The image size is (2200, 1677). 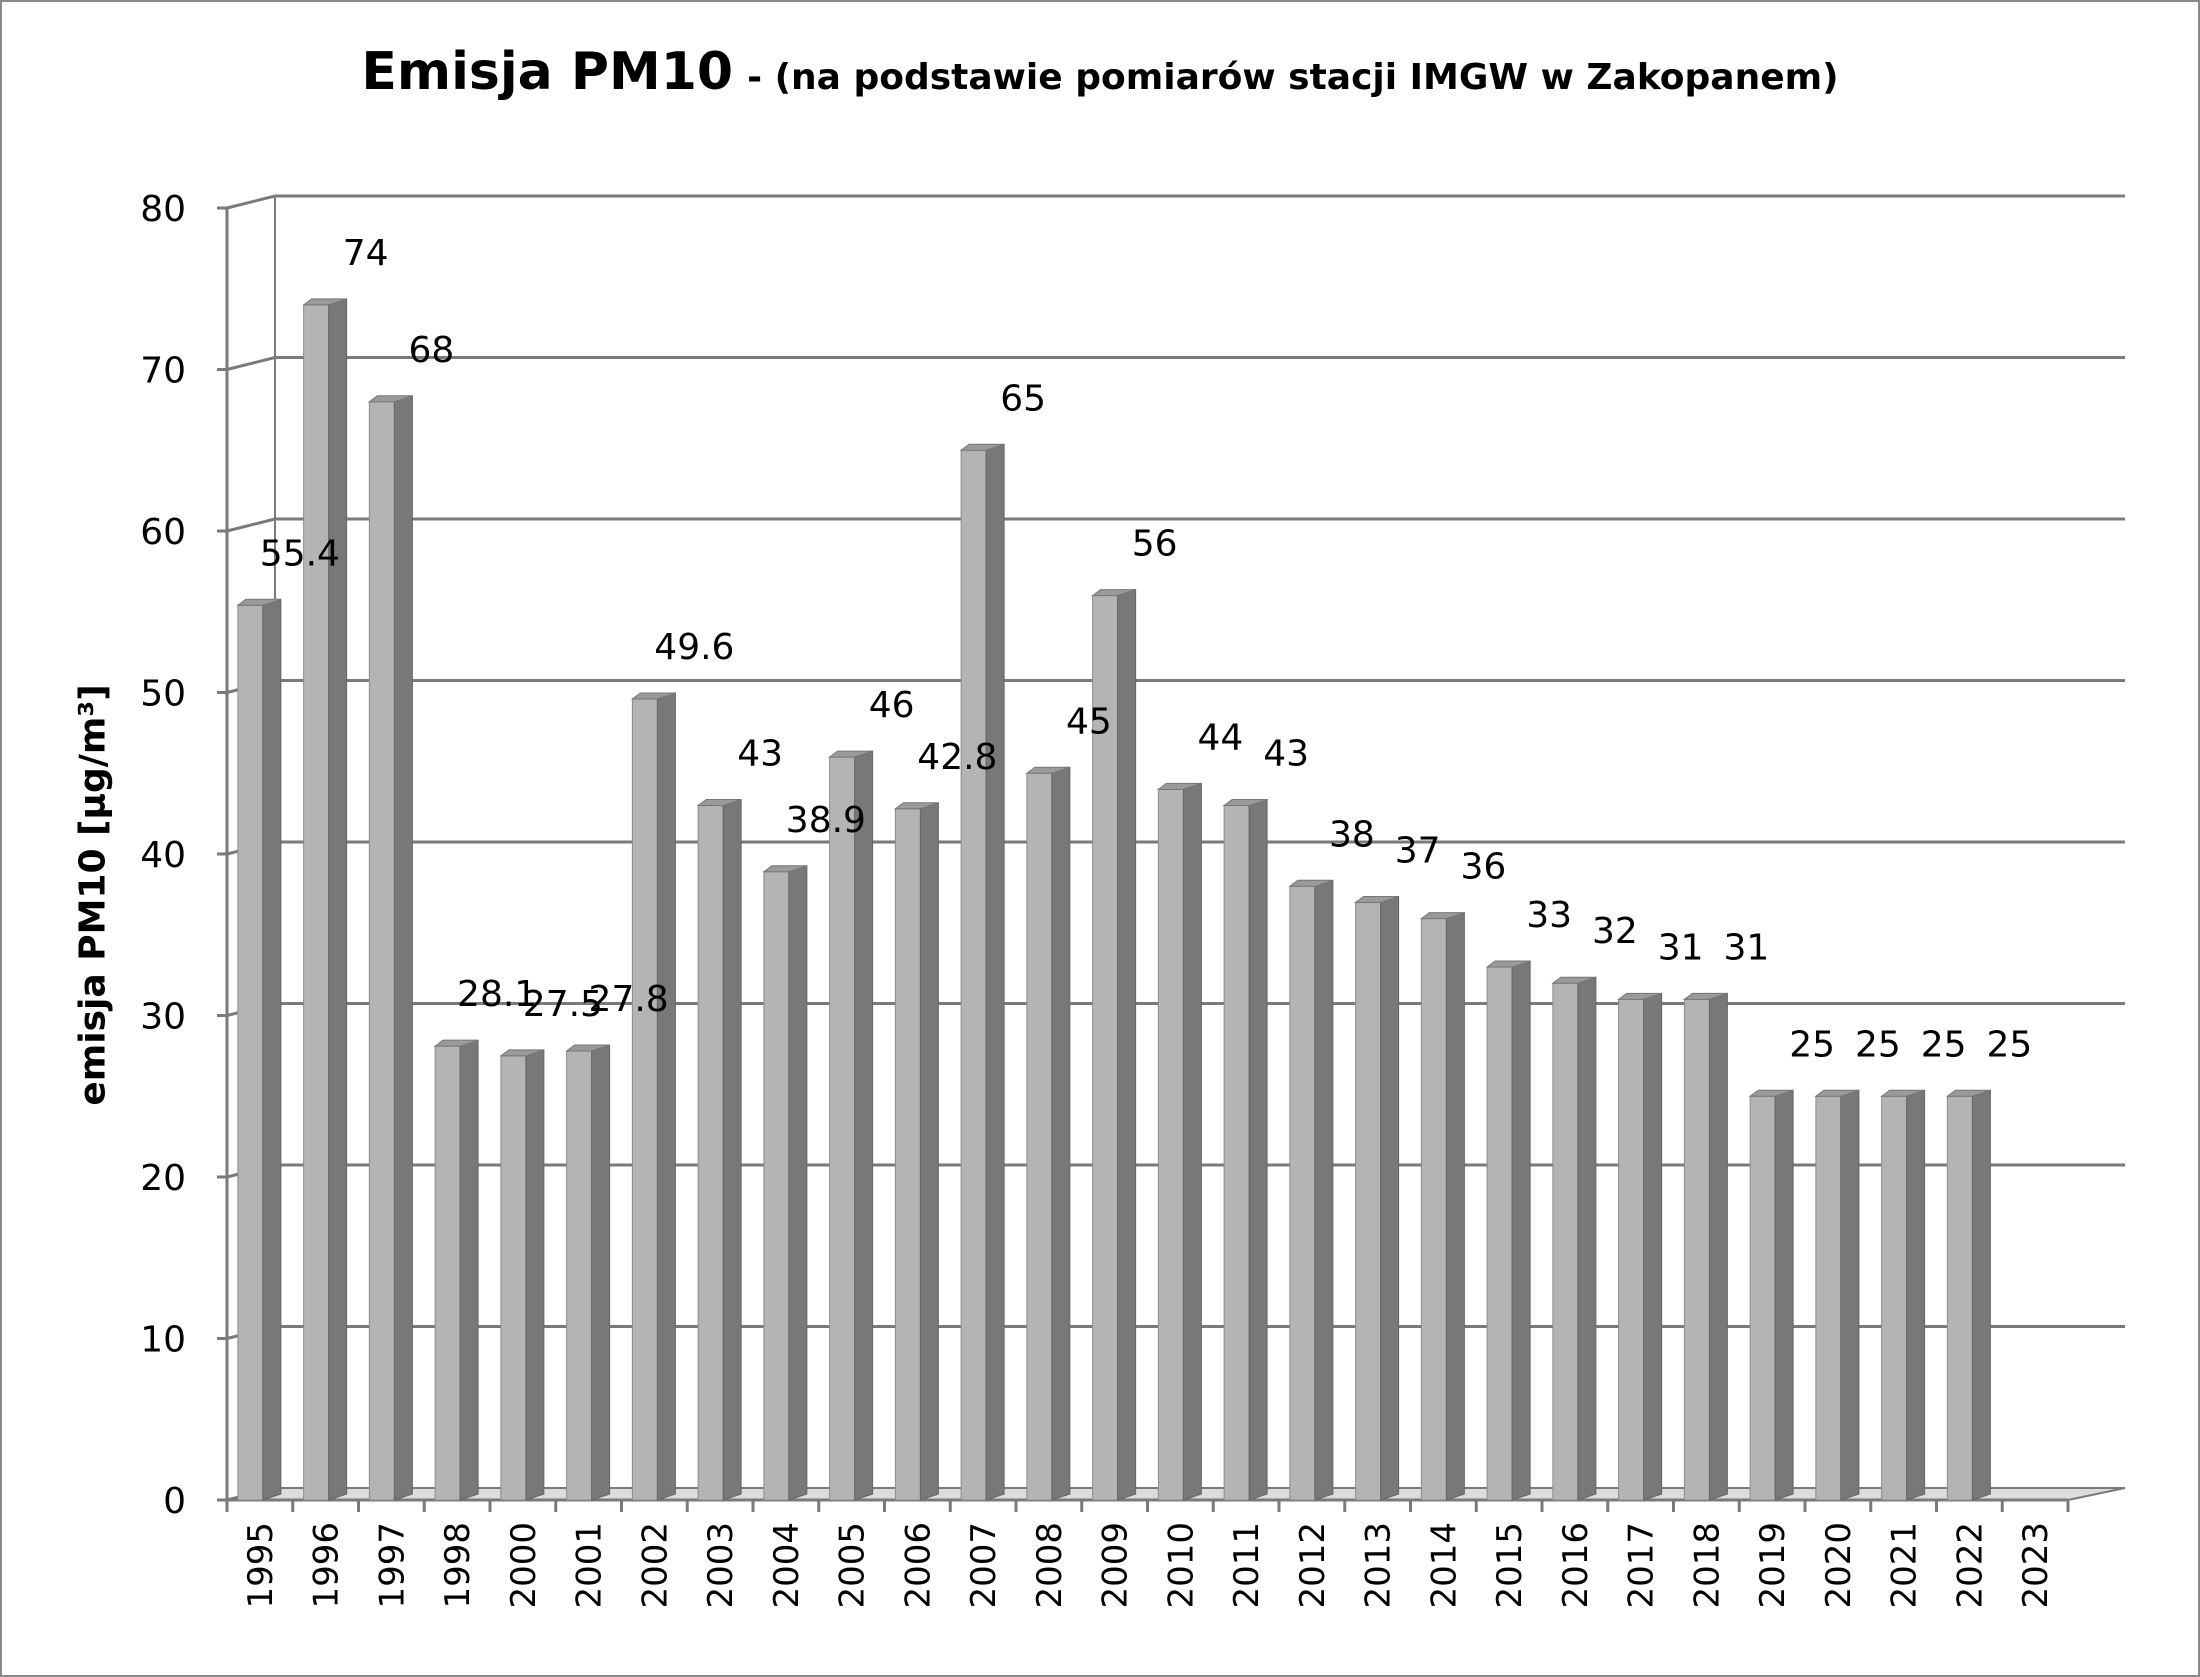 What do you see at coordinates (163, 371) in the screenshot?
I see `y-tick-label: 70` at bounding box center [163, 371].